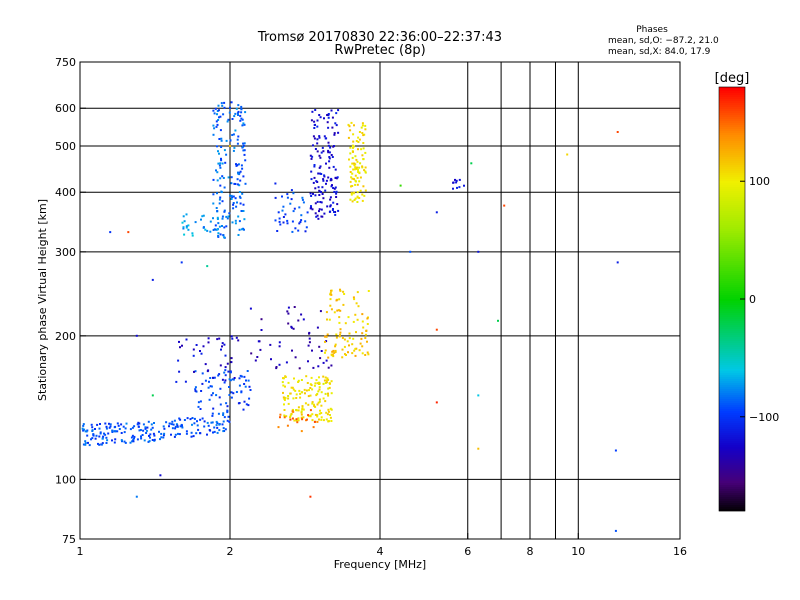 This screenshot has height=600, width=800. What do you see at coordinates (65, 336) in the screenshot?
I see `y-tick-label: 200` at bounding box center [65, 336].